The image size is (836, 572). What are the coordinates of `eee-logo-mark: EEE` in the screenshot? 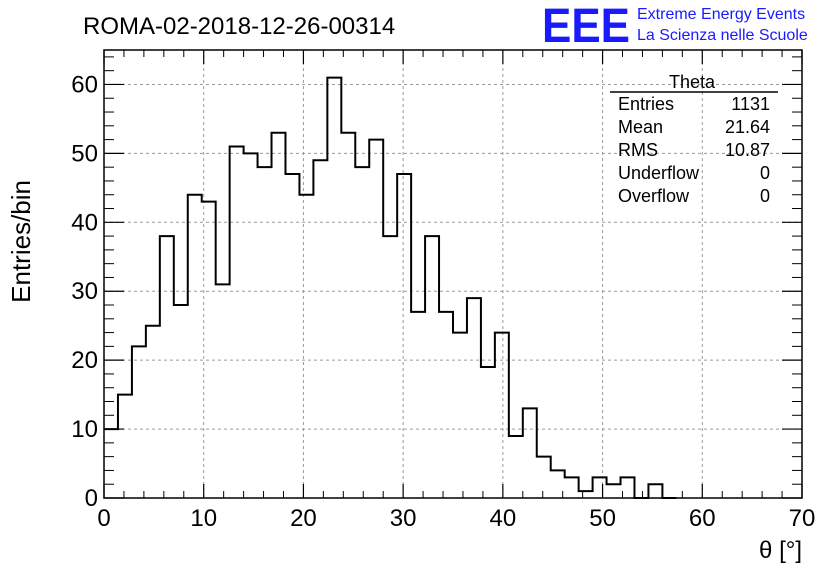 It's located at (586, 26).